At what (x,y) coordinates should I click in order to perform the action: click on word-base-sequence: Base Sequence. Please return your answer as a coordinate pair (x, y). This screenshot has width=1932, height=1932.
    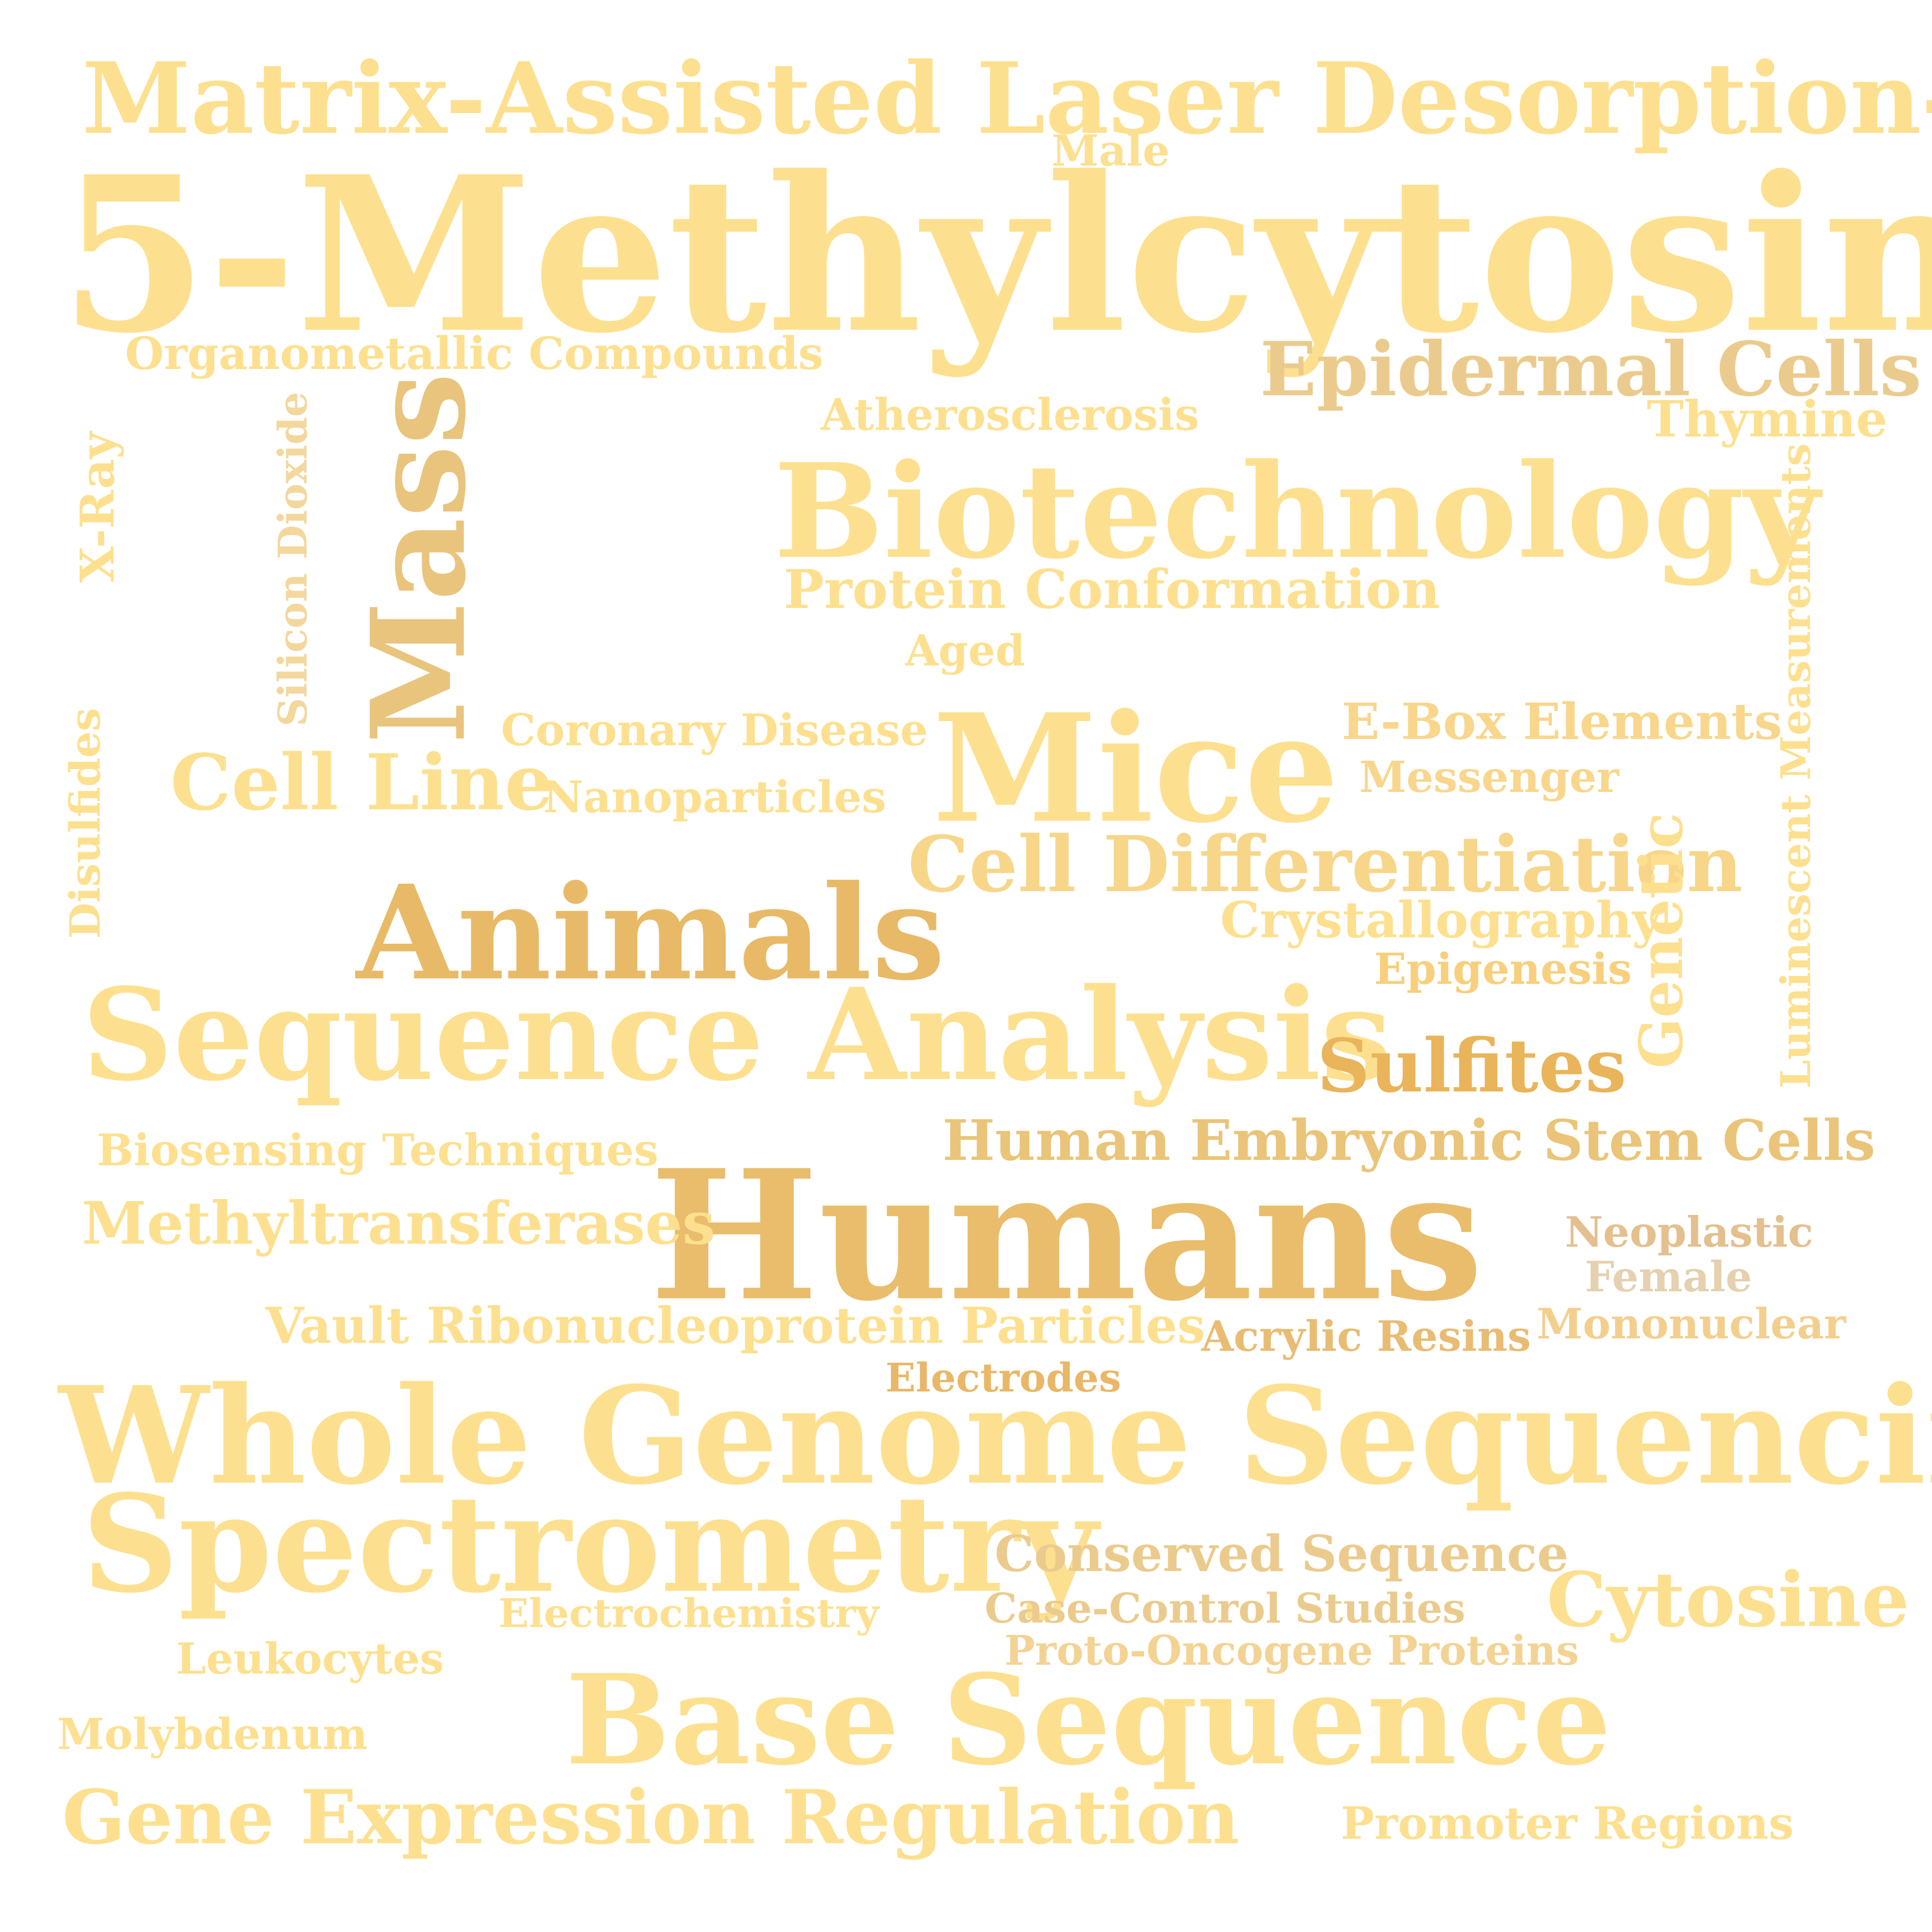
    Looking at the image, I should click on (1088, 1720).